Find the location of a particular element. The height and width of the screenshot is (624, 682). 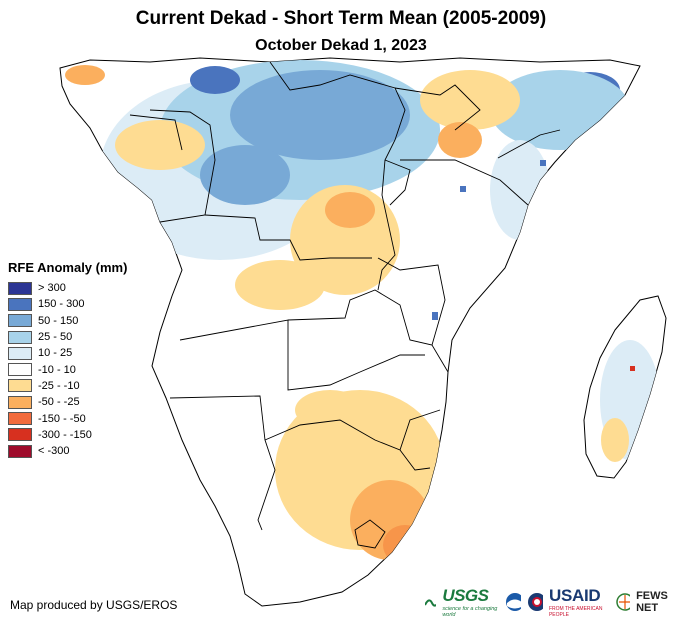

wet-area-medium-central is located at coordinates (320, 115).